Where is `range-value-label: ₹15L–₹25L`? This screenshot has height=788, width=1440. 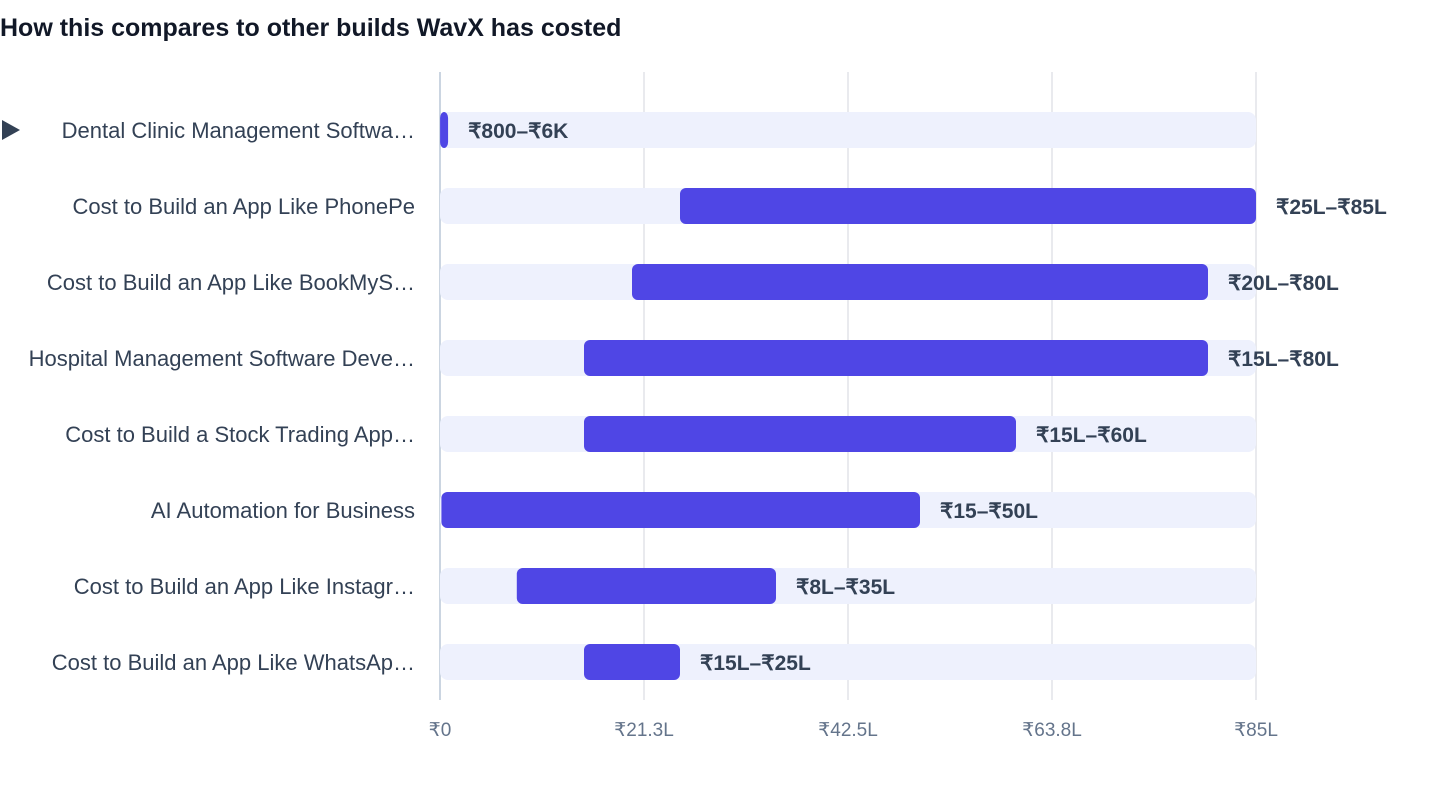
range-value-label: ₹15L–₹25L is located at coordinates (755, 663).